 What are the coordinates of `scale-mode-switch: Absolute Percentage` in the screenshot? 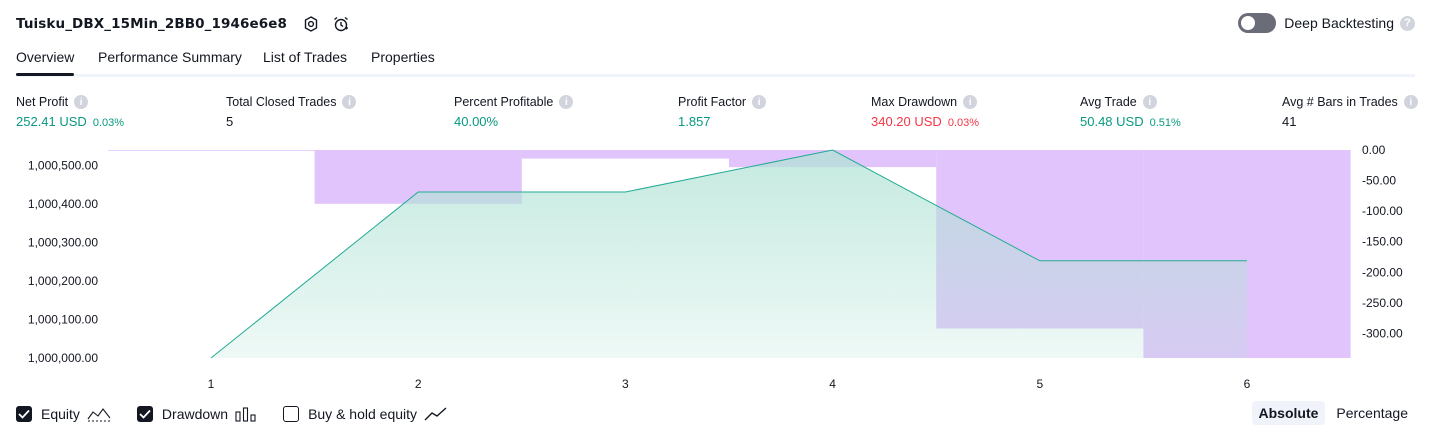 It's located at (1332, 413).